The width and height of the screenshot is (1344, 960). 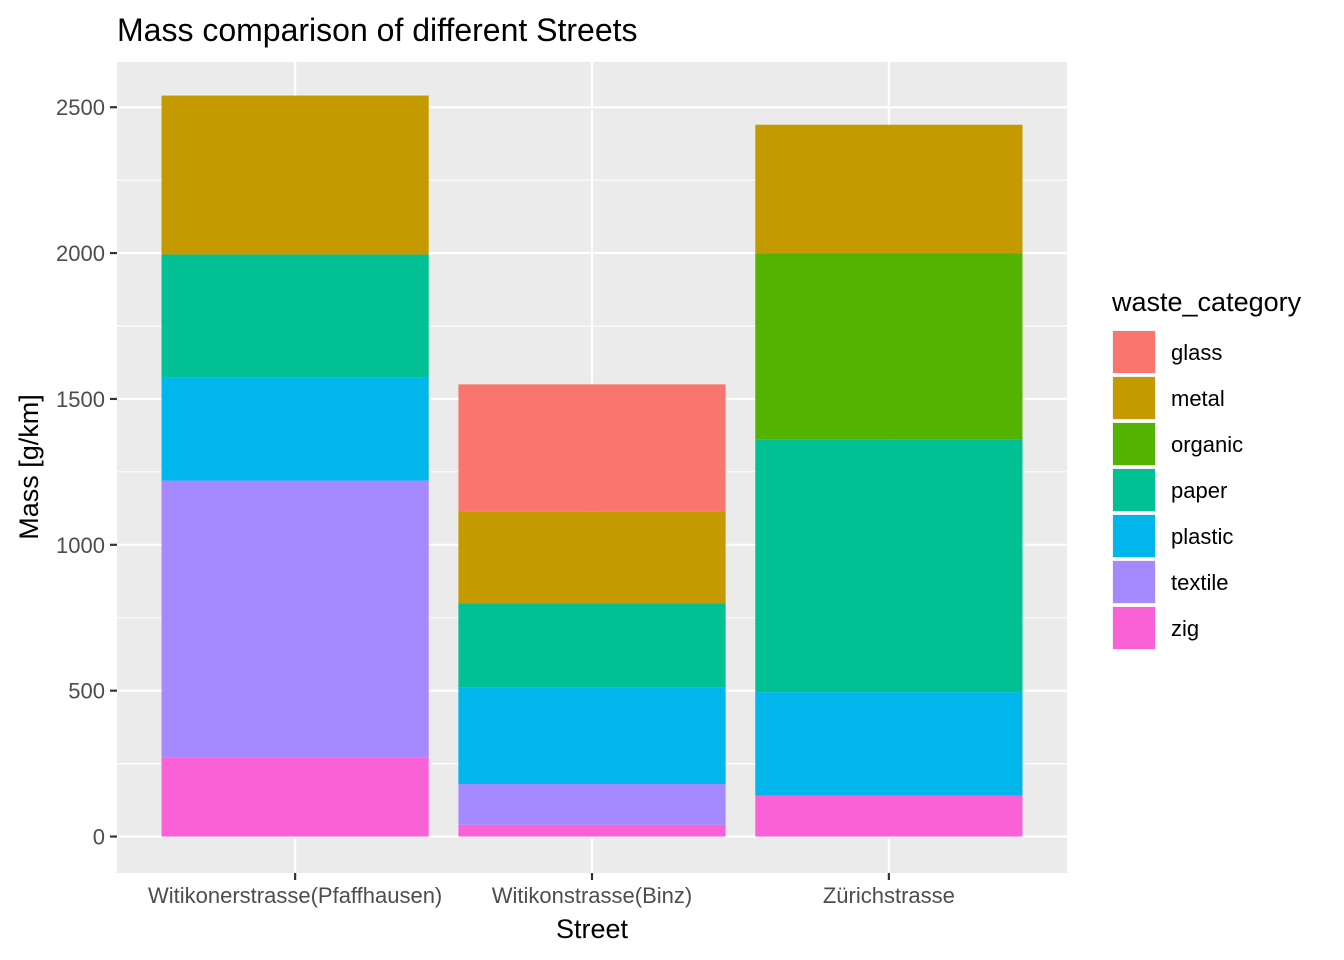 I want to click on y-tick-label: 2500, so click(x=80, y=107).